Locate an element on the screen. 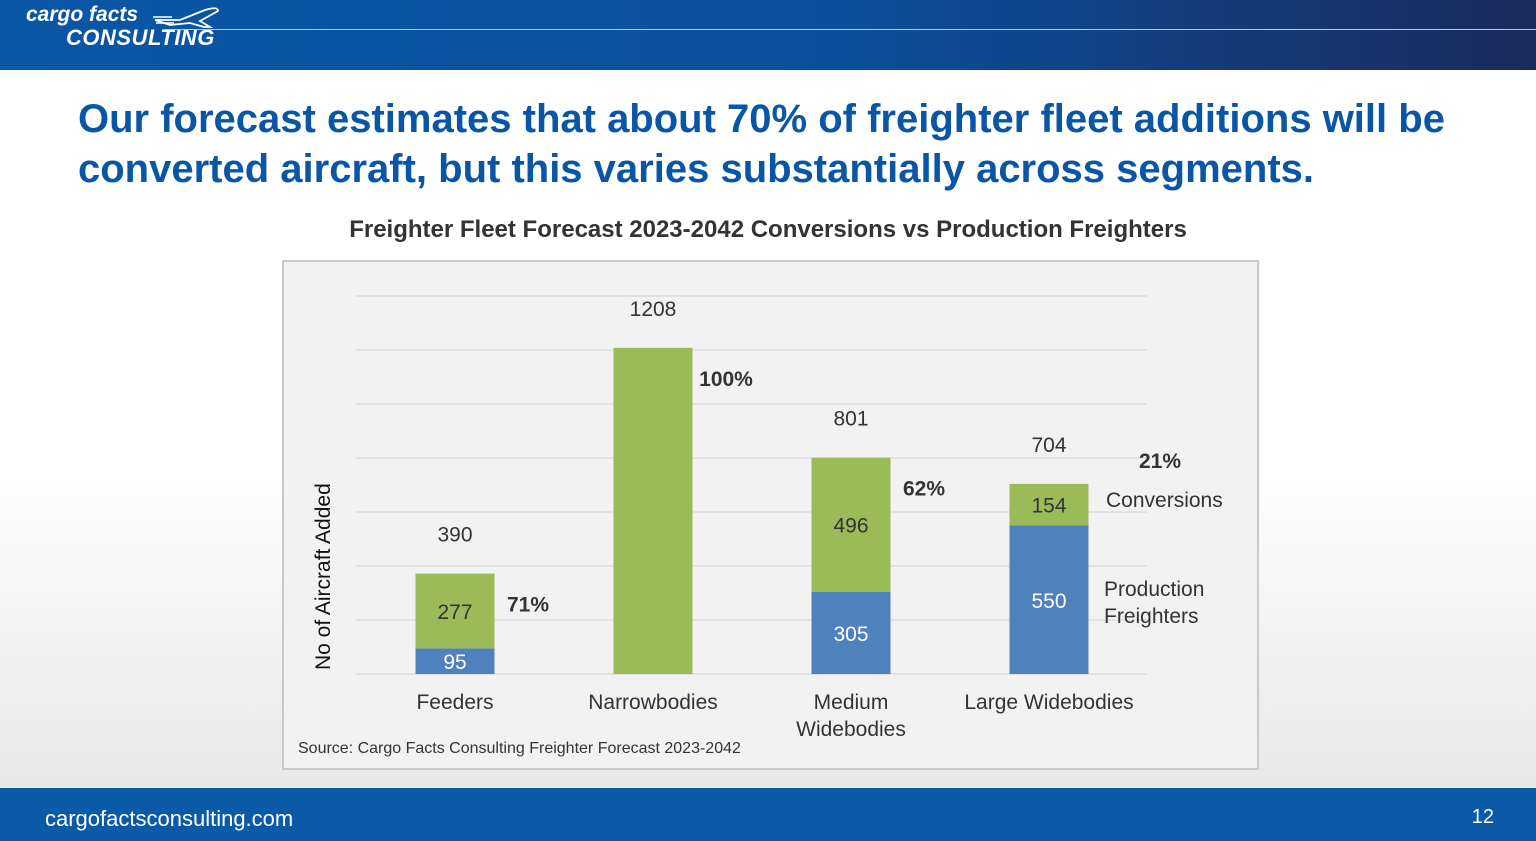 The image size is (1536, 841). logo-text-top: cargo facts is located at coordinates (82, 14).